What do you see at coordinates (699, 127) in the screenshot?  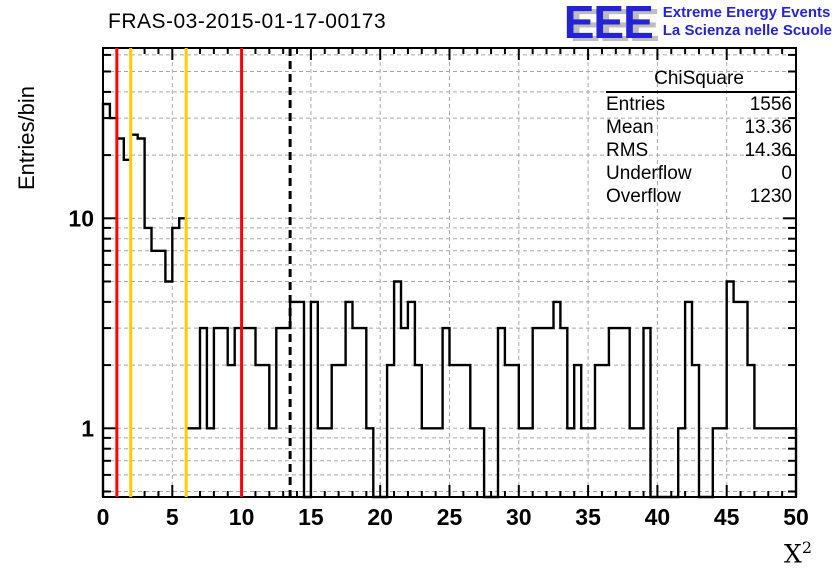 I see `stats-row: Mean 13.36` at bounding box center [699, 127].